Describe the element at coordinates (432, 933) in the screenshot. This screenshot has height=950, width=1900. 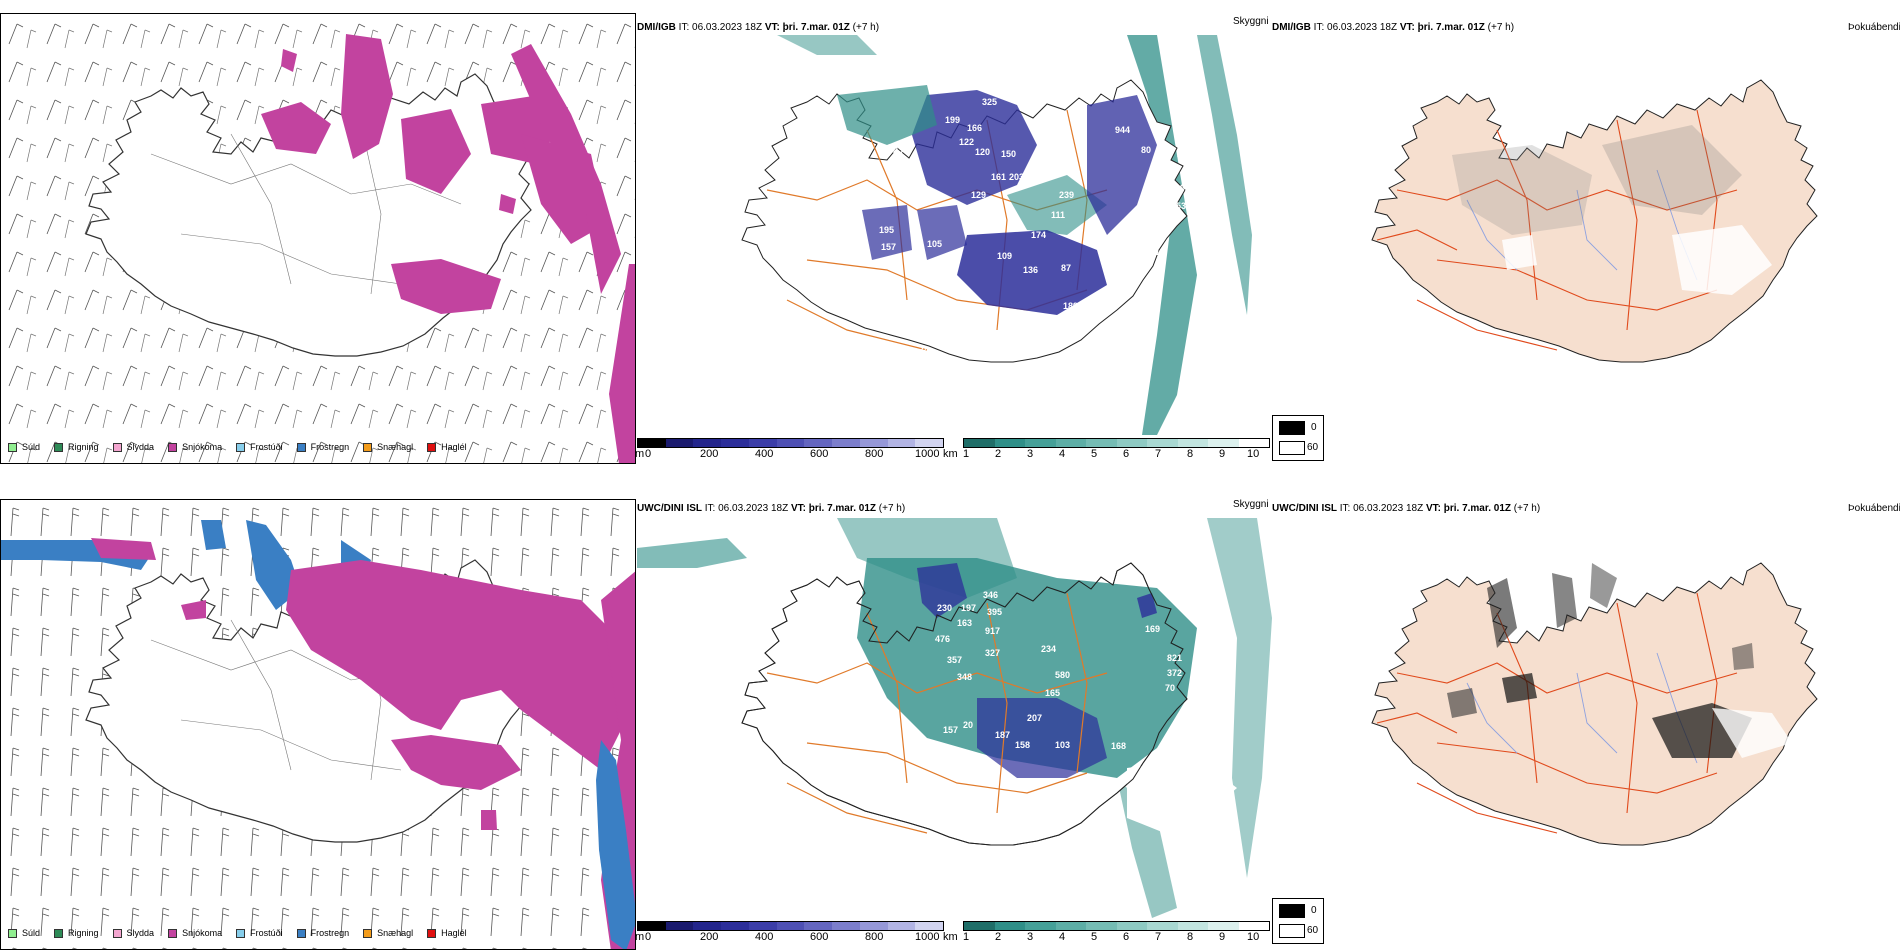
I see `legend-swatch-hail` at that location.